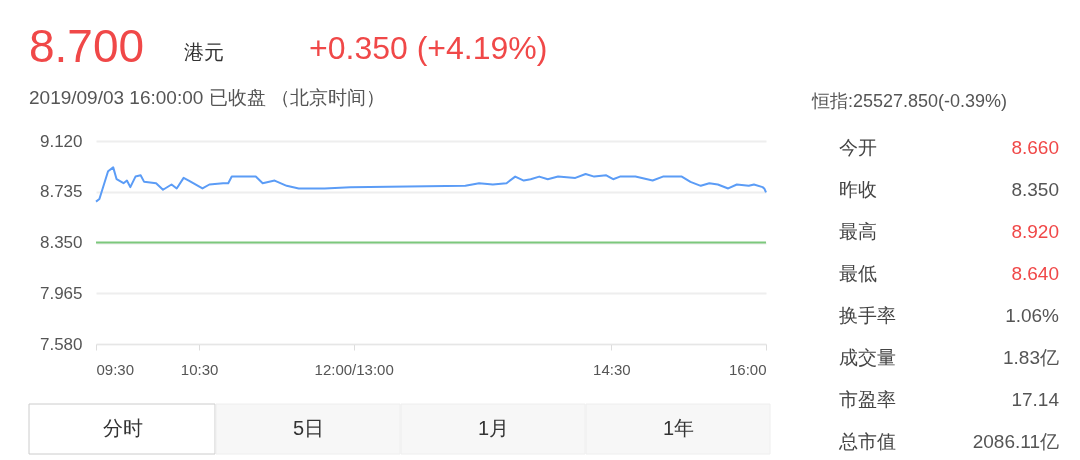  I want to click on text: 8.660, so click(1035, 147).